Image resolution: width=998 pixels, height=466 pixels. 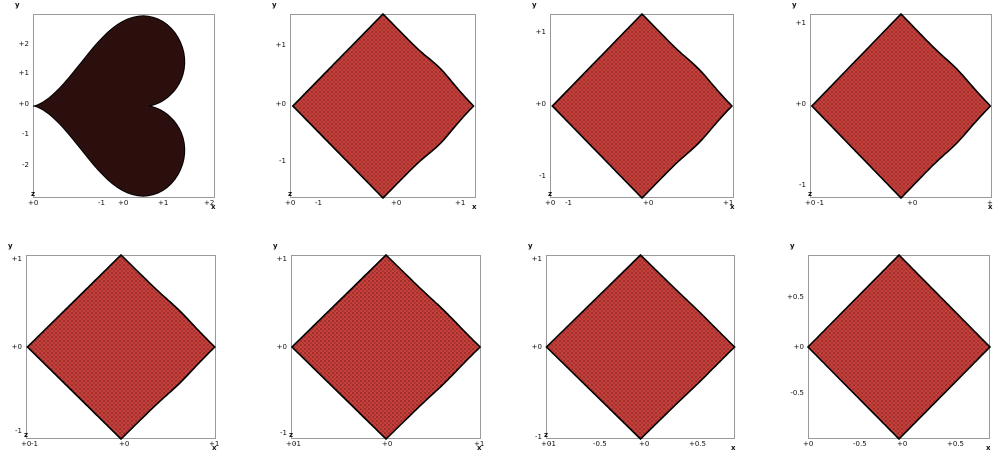 What do you see at coordinates (955, 444) in the screenshot?
I see `x-tick-label: +0.5` at bounding box center [955, 444].